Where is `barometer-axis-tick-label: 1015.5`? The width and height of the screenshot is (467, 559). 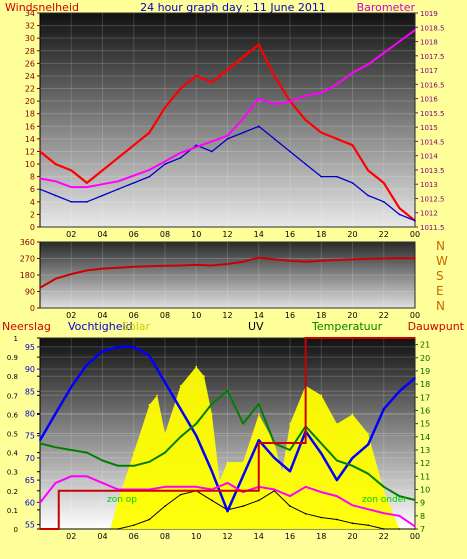
barometer-axis-tick-label: 1015.5 is located at coordinates (432, 114).